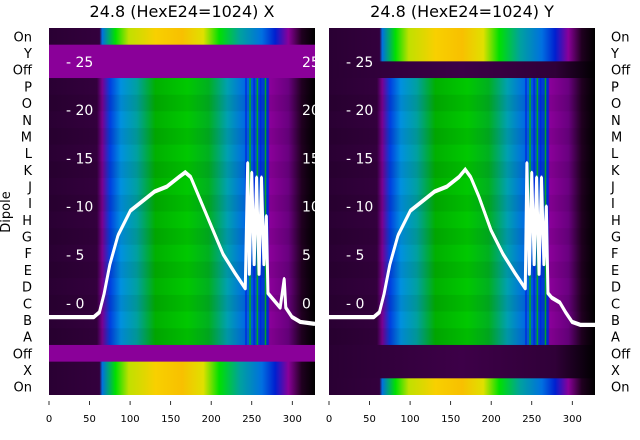 The height and width of the screenshot is (440, 640). What do you see at coordinates (265, 211) in the screenshot?
I see `heatmap-stripe` at bounding box center [265, 211].